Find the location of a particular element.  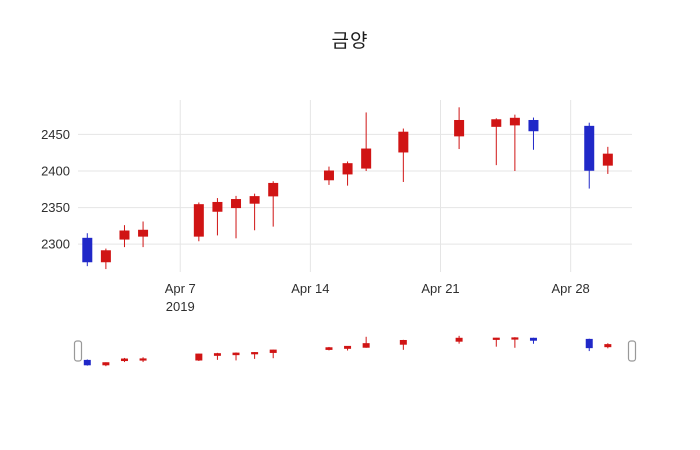

range-slider is located at coordinates (355, 351).